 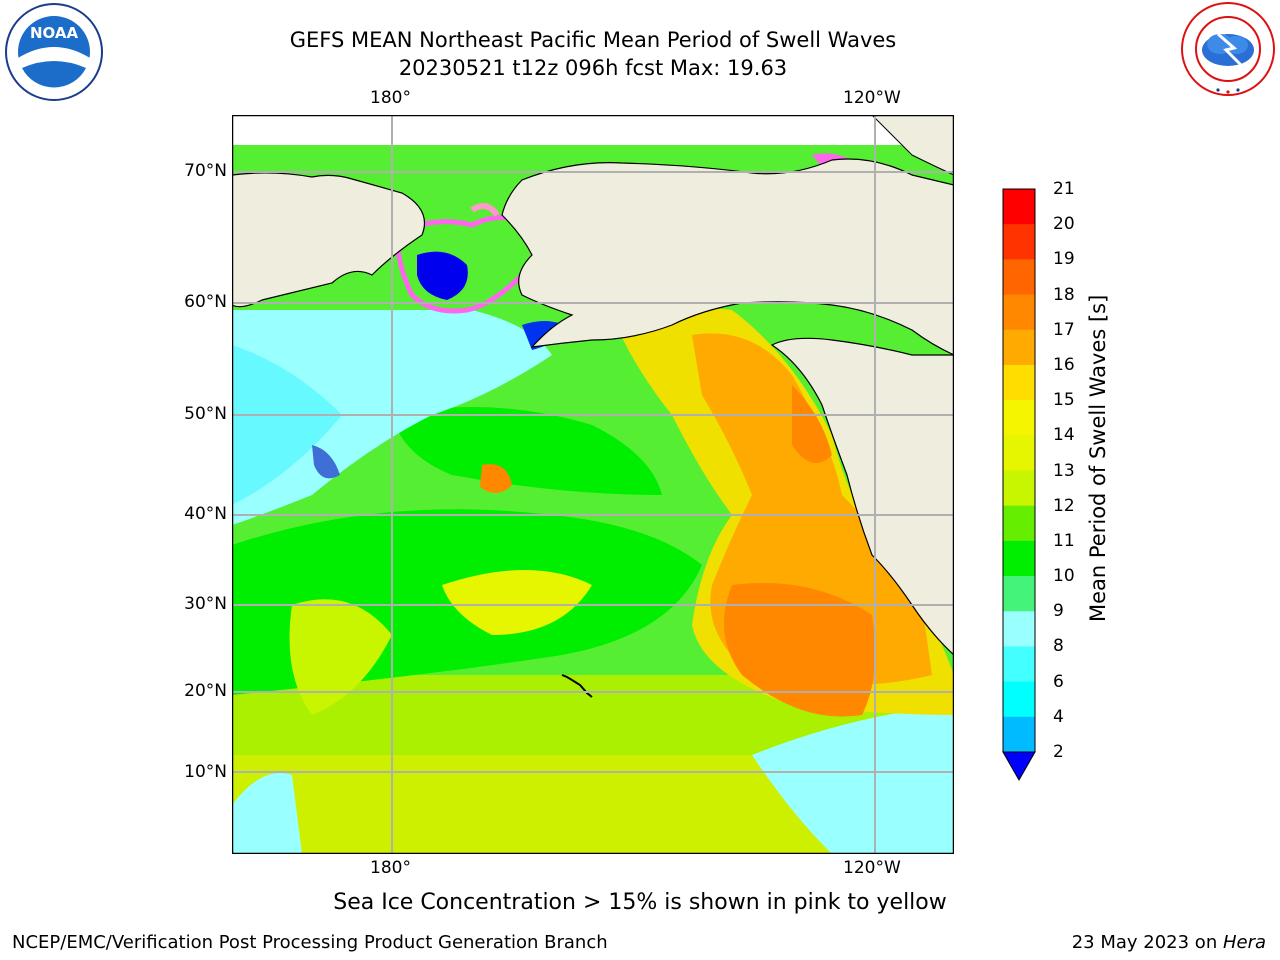 I want to click on colorbar, so click(x=1019, y=485).